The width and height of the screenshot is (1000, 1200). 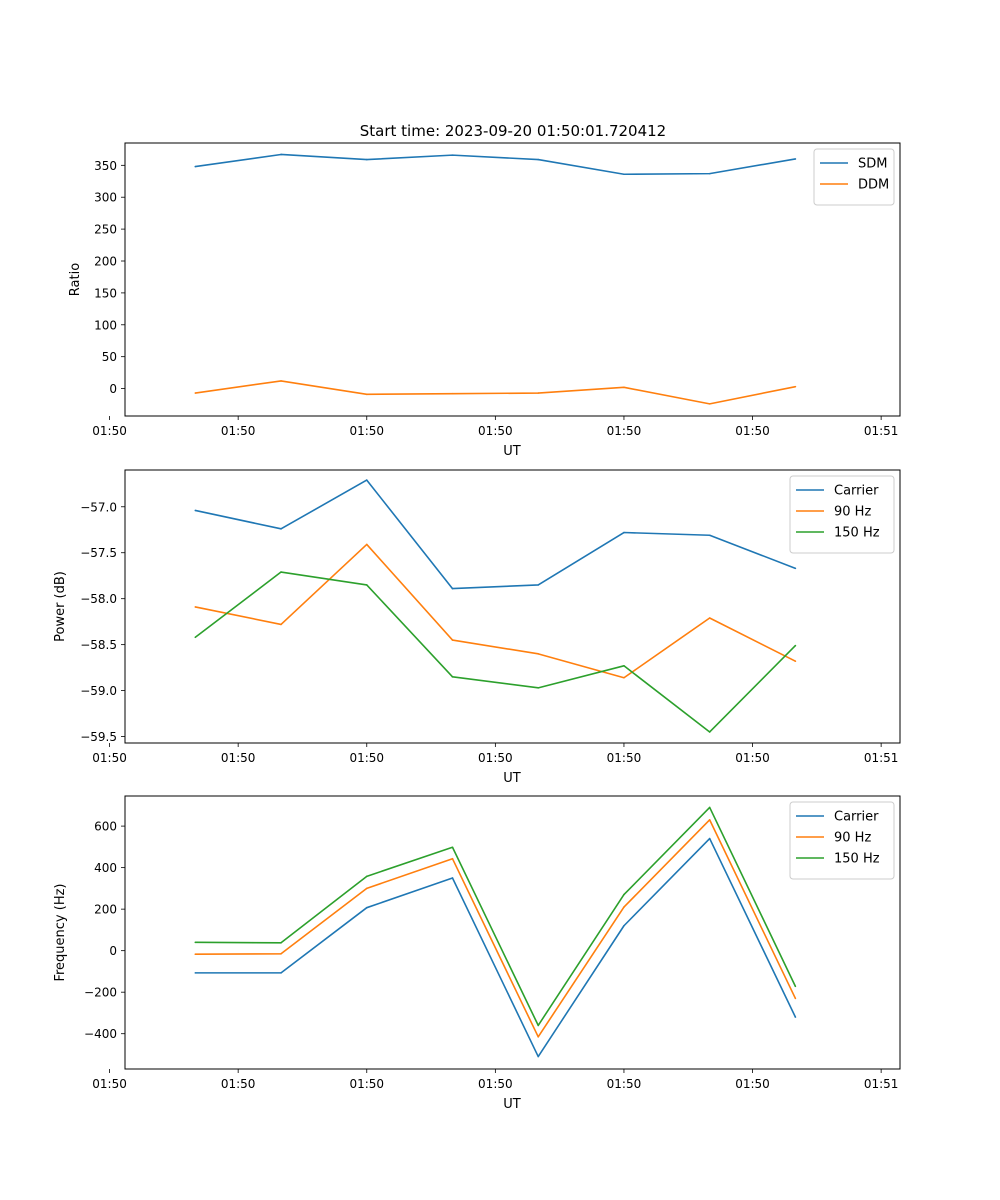 What do you see at coordinates (856, 817) in the screenshot?
I see `chart-3-legend-label: Carrier` at bounding box center [856, 817].